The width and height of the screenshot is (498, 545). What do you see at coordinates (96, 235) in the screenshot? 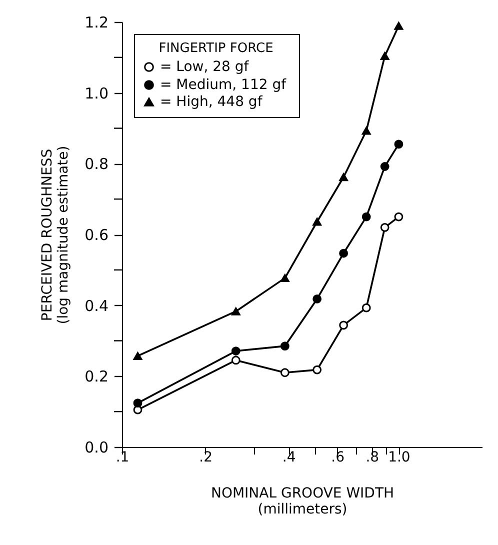
I see `y-tick-label: 0.6` at bounding box center [96, 235].